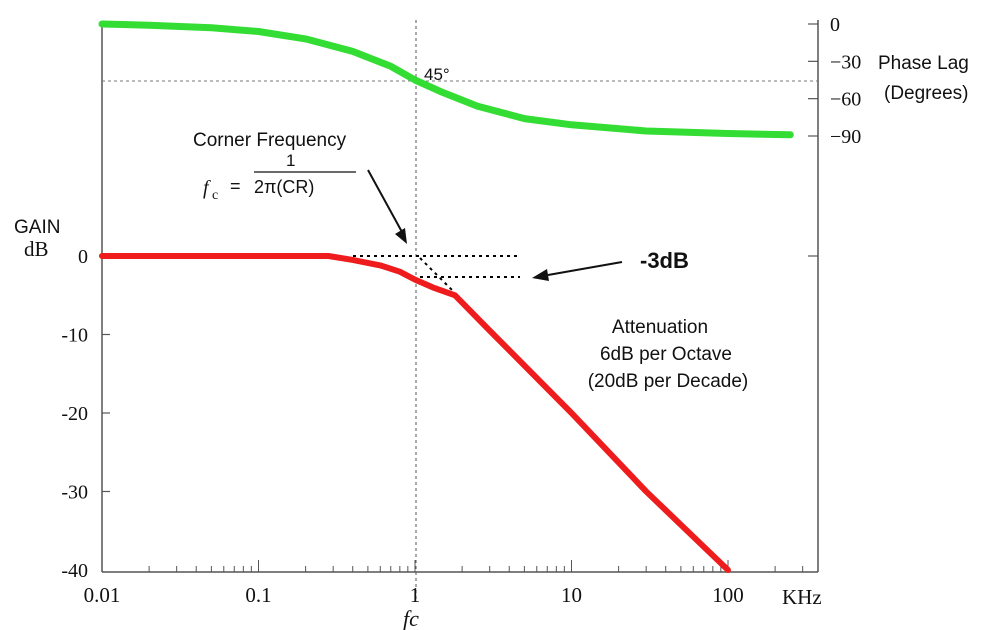  I want to click on phase-label-line1: Phase Lag, so click(923, 63).